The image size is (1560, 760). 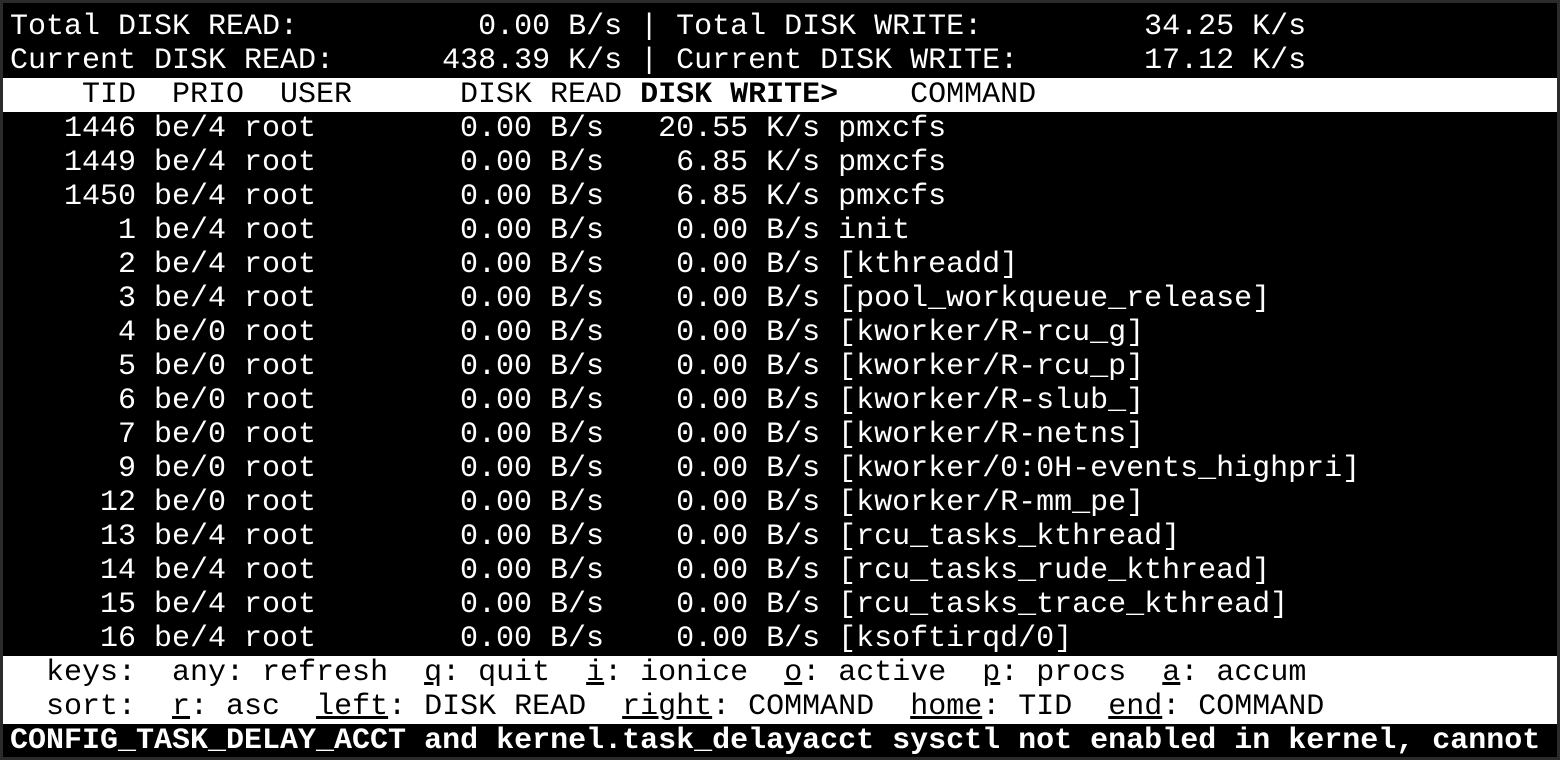 What do you see at coordinates (118, 503) in the screenshot?
I see `row-tid: 12` at bounding box center [118, 503].